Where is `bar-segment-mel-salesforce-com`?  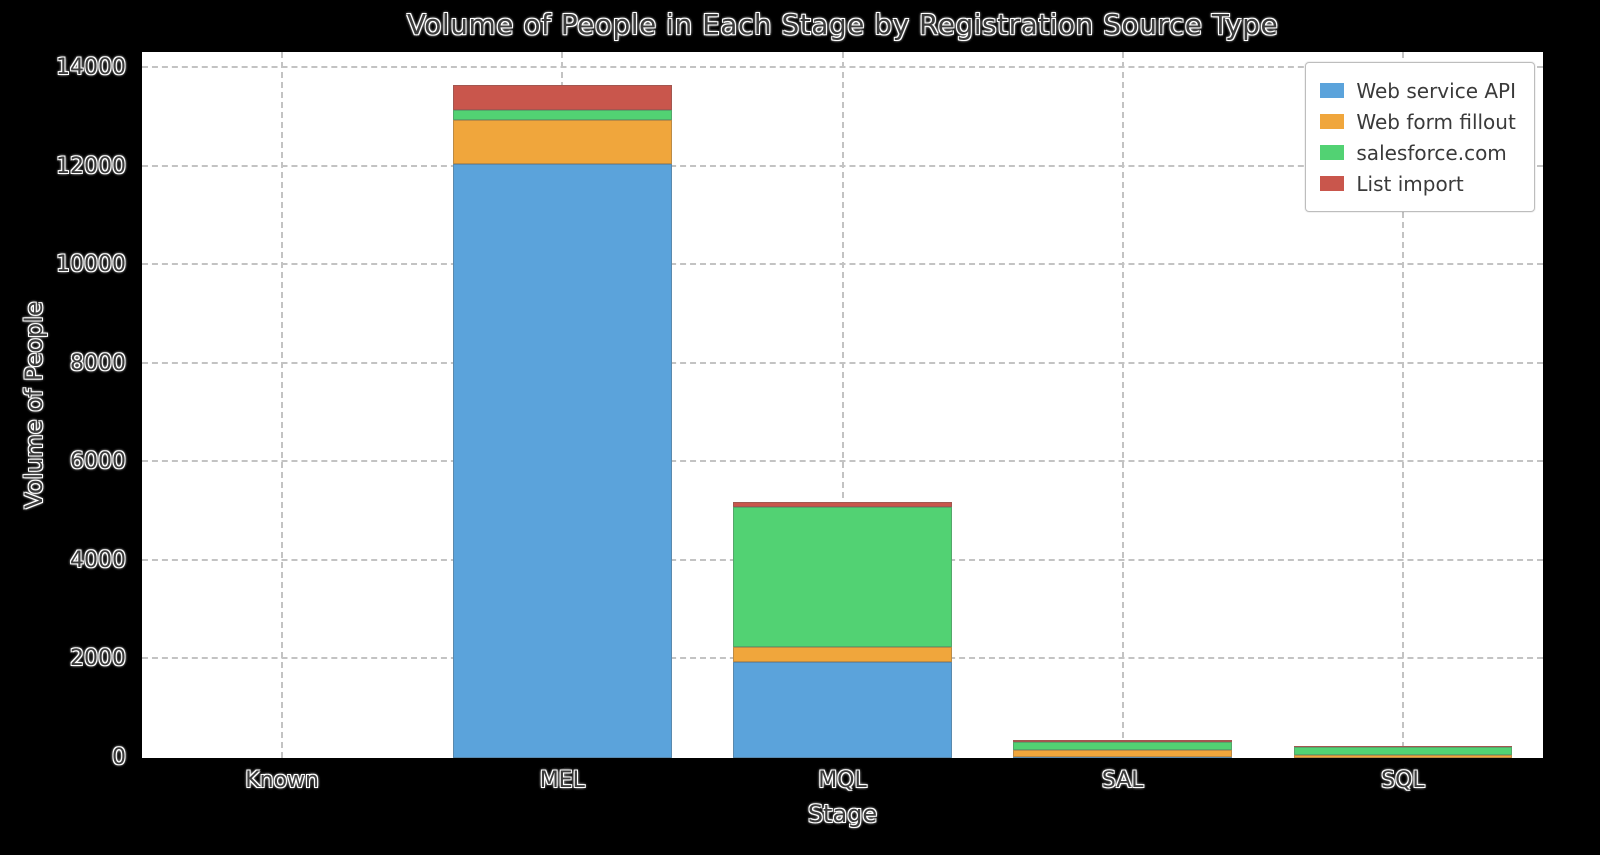 bar-segment-mel-salesforce-com is located at coordinates (562, 114).